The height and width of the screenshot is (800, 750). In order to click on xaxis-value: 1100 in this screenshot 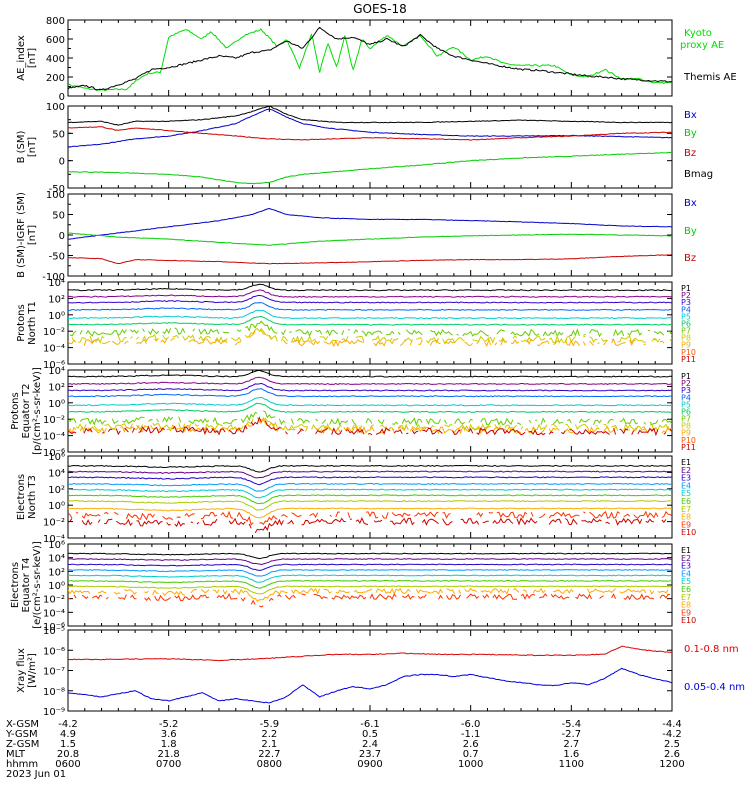, I will do `click(571, 764)`.